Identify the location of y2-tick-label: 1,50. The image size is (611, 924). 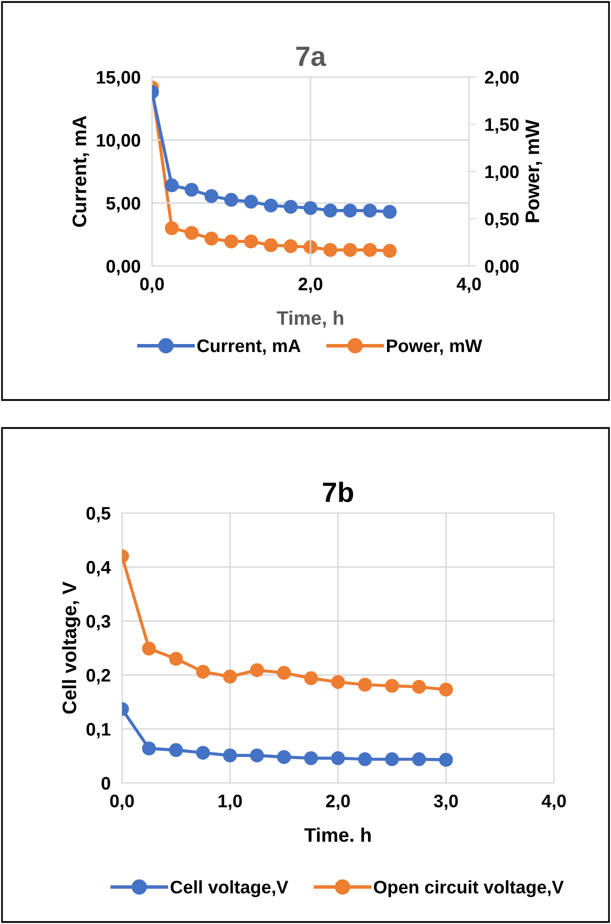
(502, 126).